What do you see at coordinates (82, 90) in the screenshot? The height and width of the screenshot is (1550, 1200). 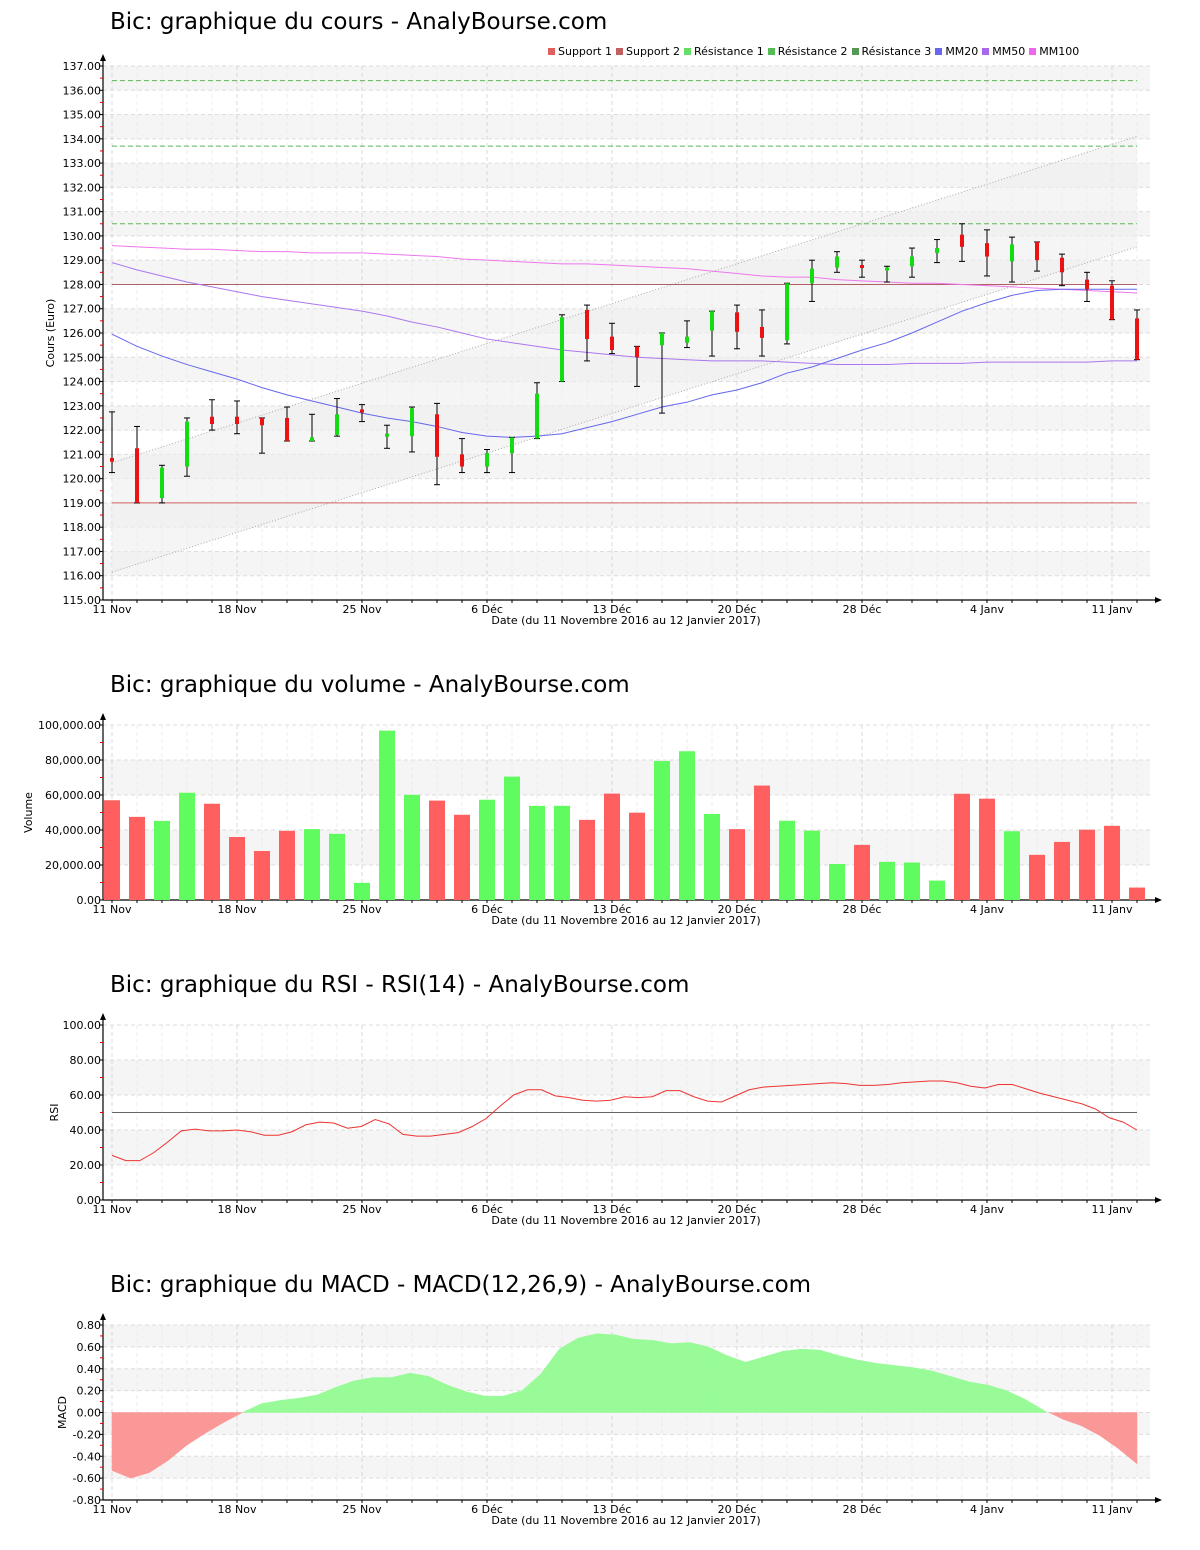 I see `y-tick-label: 136.00` at bounding box center [82, 90].